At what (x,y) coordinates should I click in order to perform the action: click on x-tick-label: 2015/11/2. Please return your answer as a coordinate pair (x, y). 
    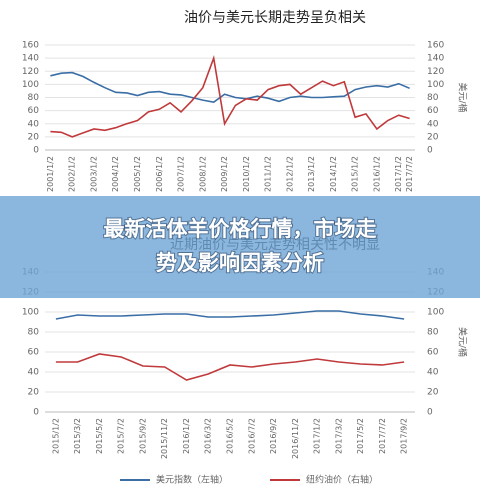
    Looking at the image, I should click on (164, 438).